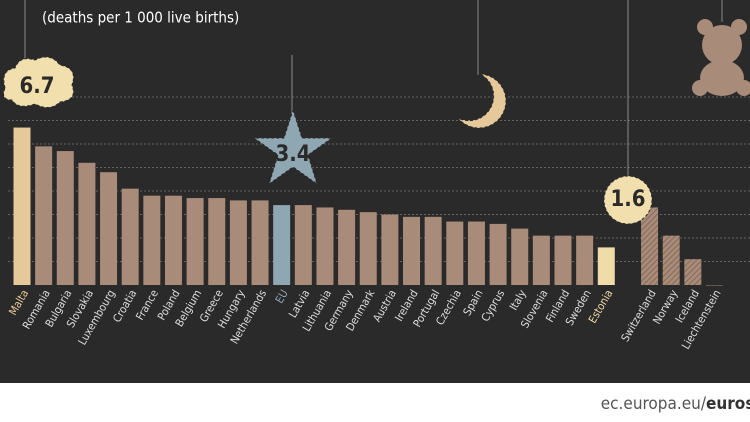 The width and height of the screenshot is (750, 422). Describe the element at coordinates (140, 18) in the screenshot. I see `subtitle: (deaths per 1 000 live births)` at that location.